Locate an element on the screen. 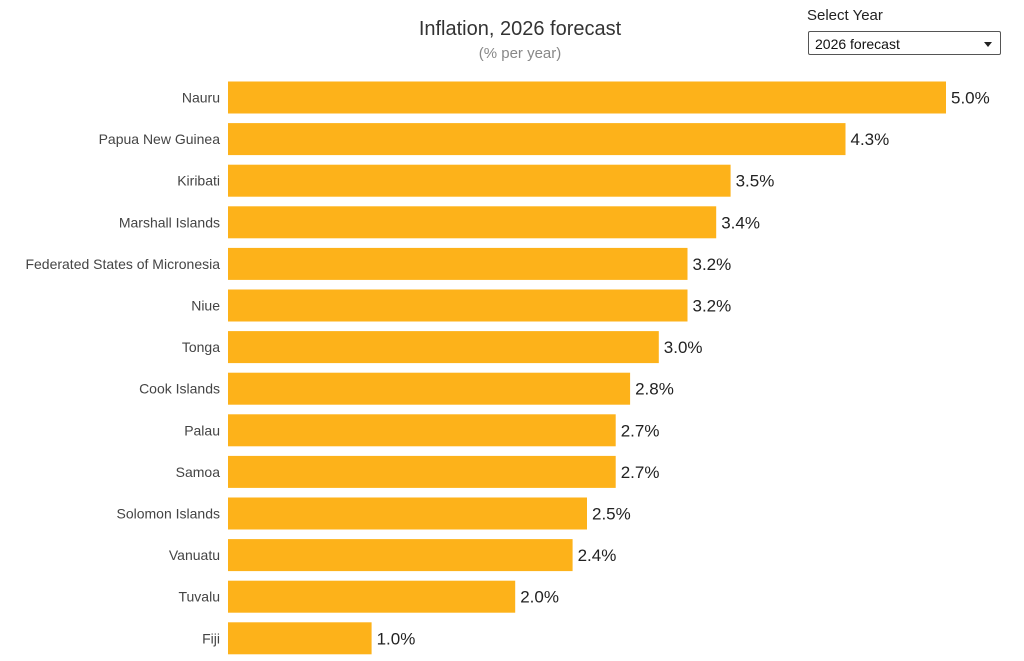 The height and width of the screenshot is (661, 1024). category-label: Niue is located at coordinates (205, 306).